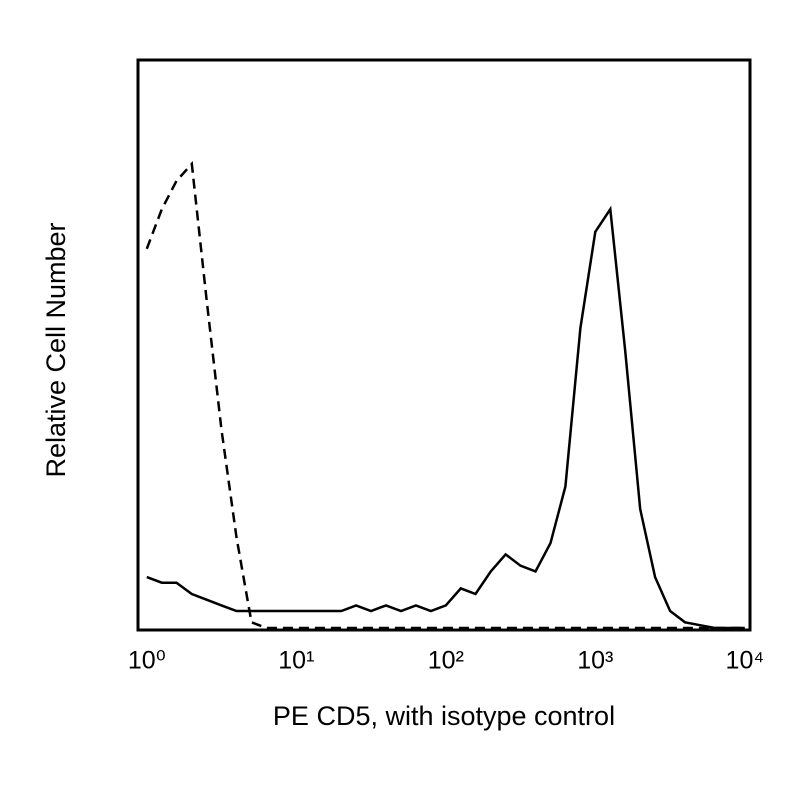  Describe the element at coordinates (745, 661) in the screenshot. I see `x-tick-label: 10⁴` at that location.